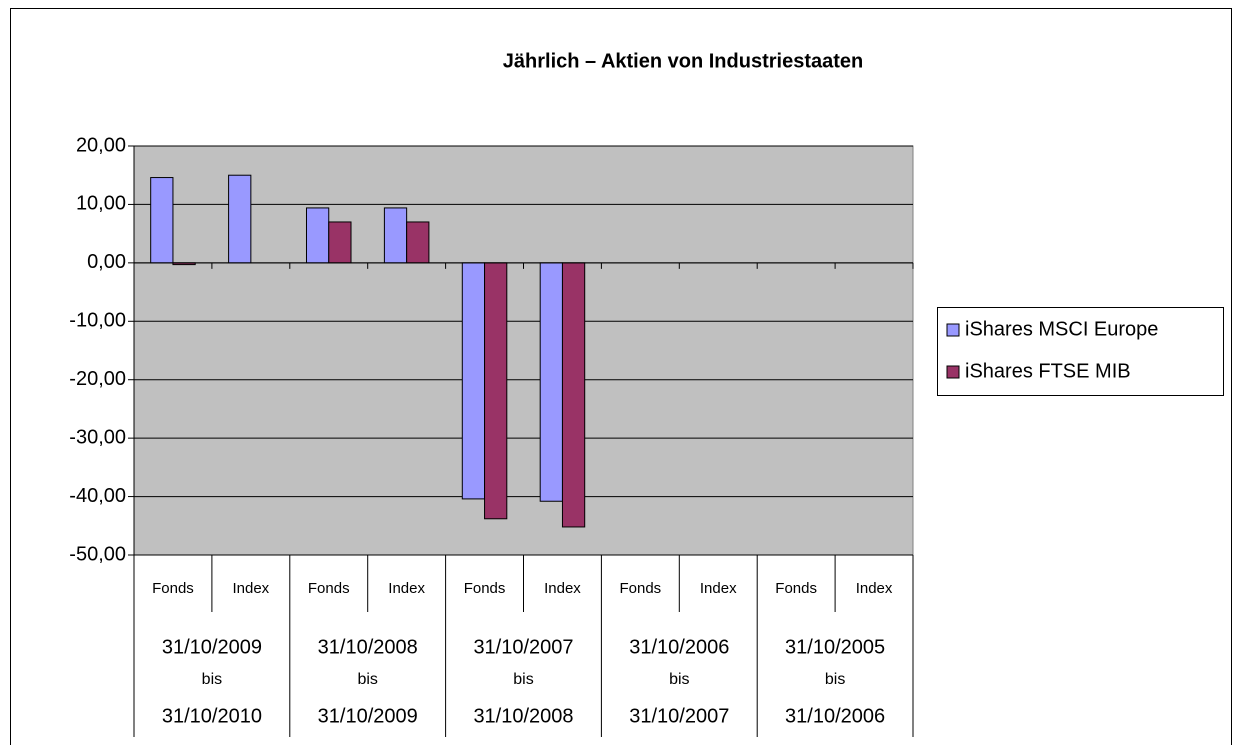 The height and width of the screenshot is (745, 1241). Describe the element at coordinates (835, 647) in the screenshot. I see `group-label: 31/10/2005` at that location.